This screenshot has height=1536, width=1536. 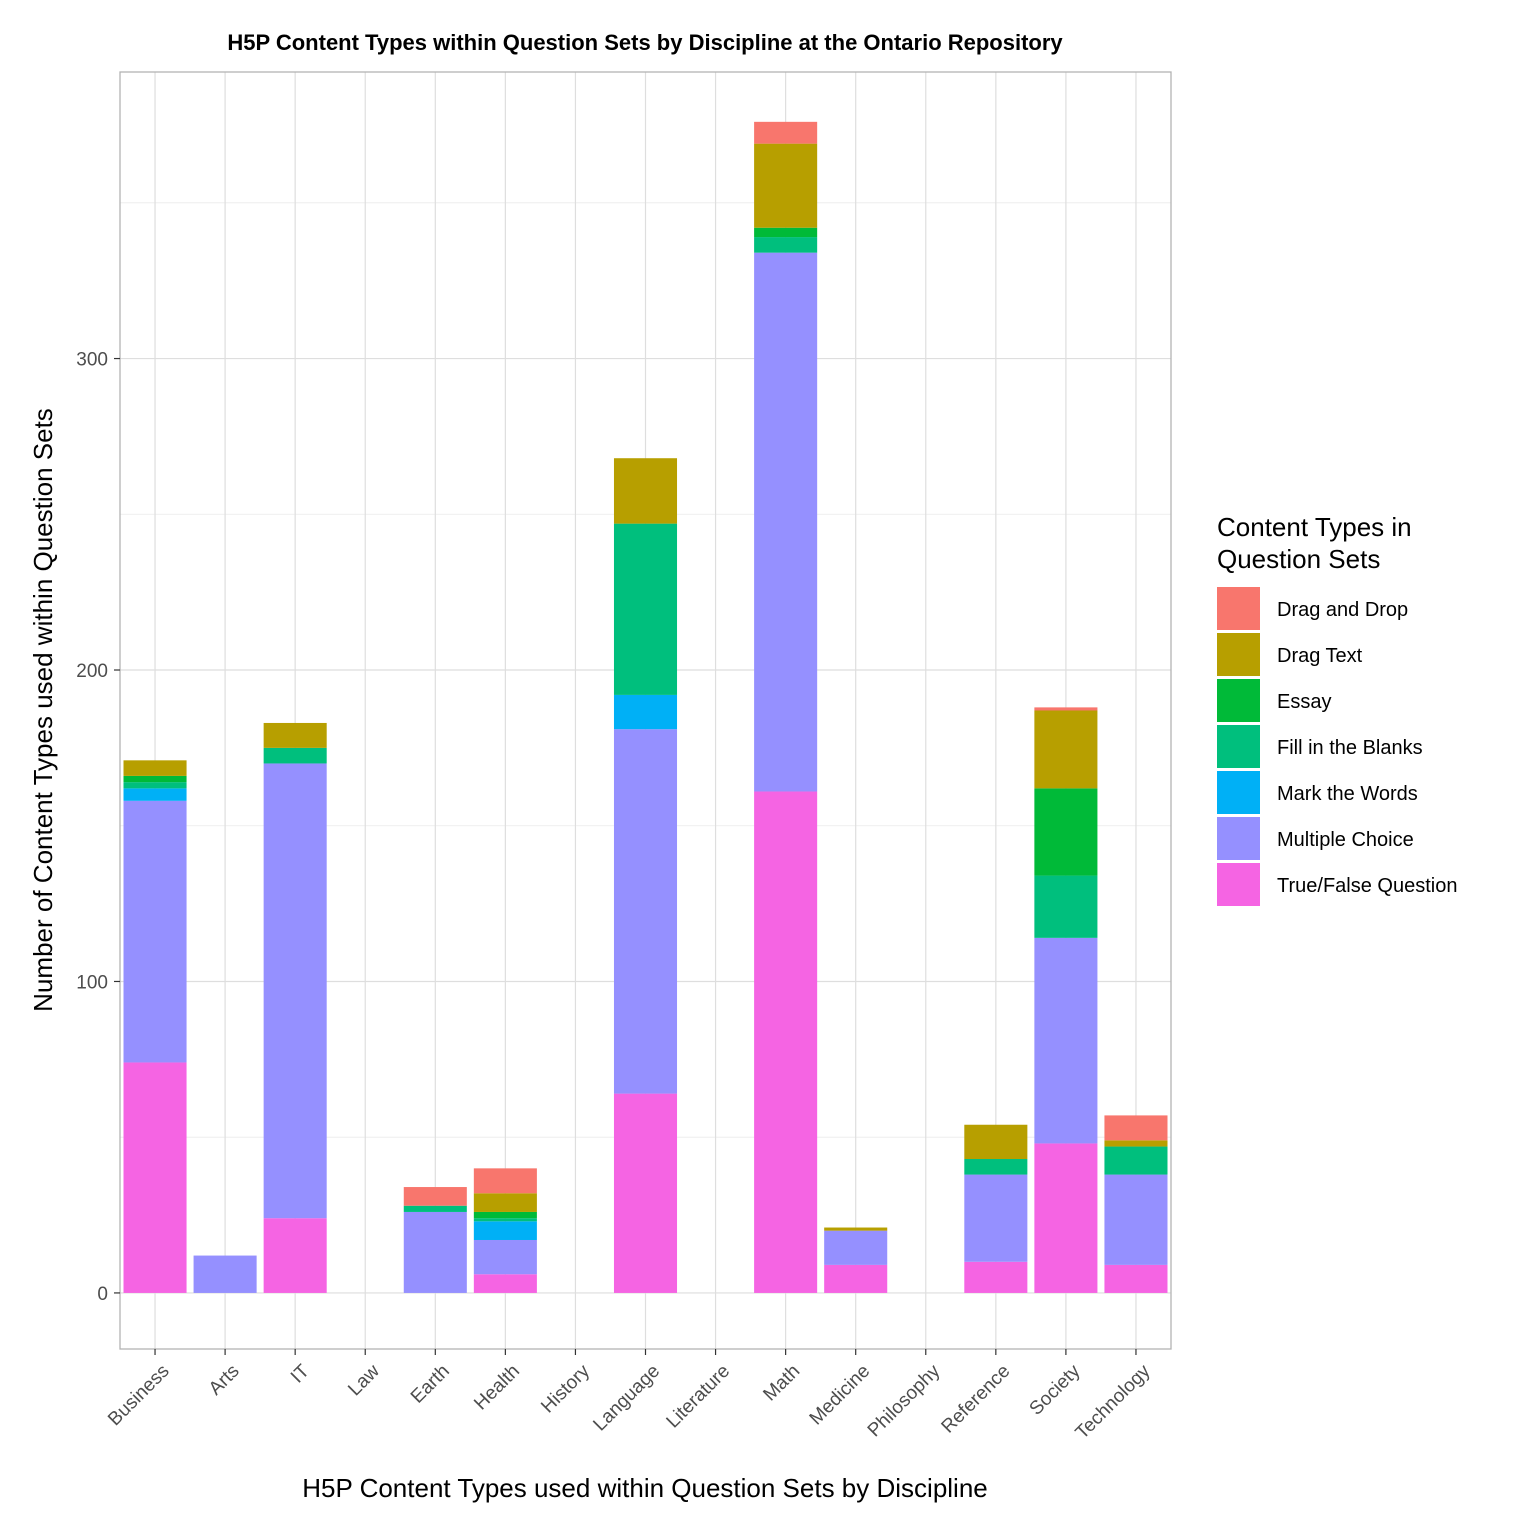 What do you see at coordinates (224, 1380) in the screenshot?
I see `x-tick-label-arts: Arts` at bounding box center [224, 1380].